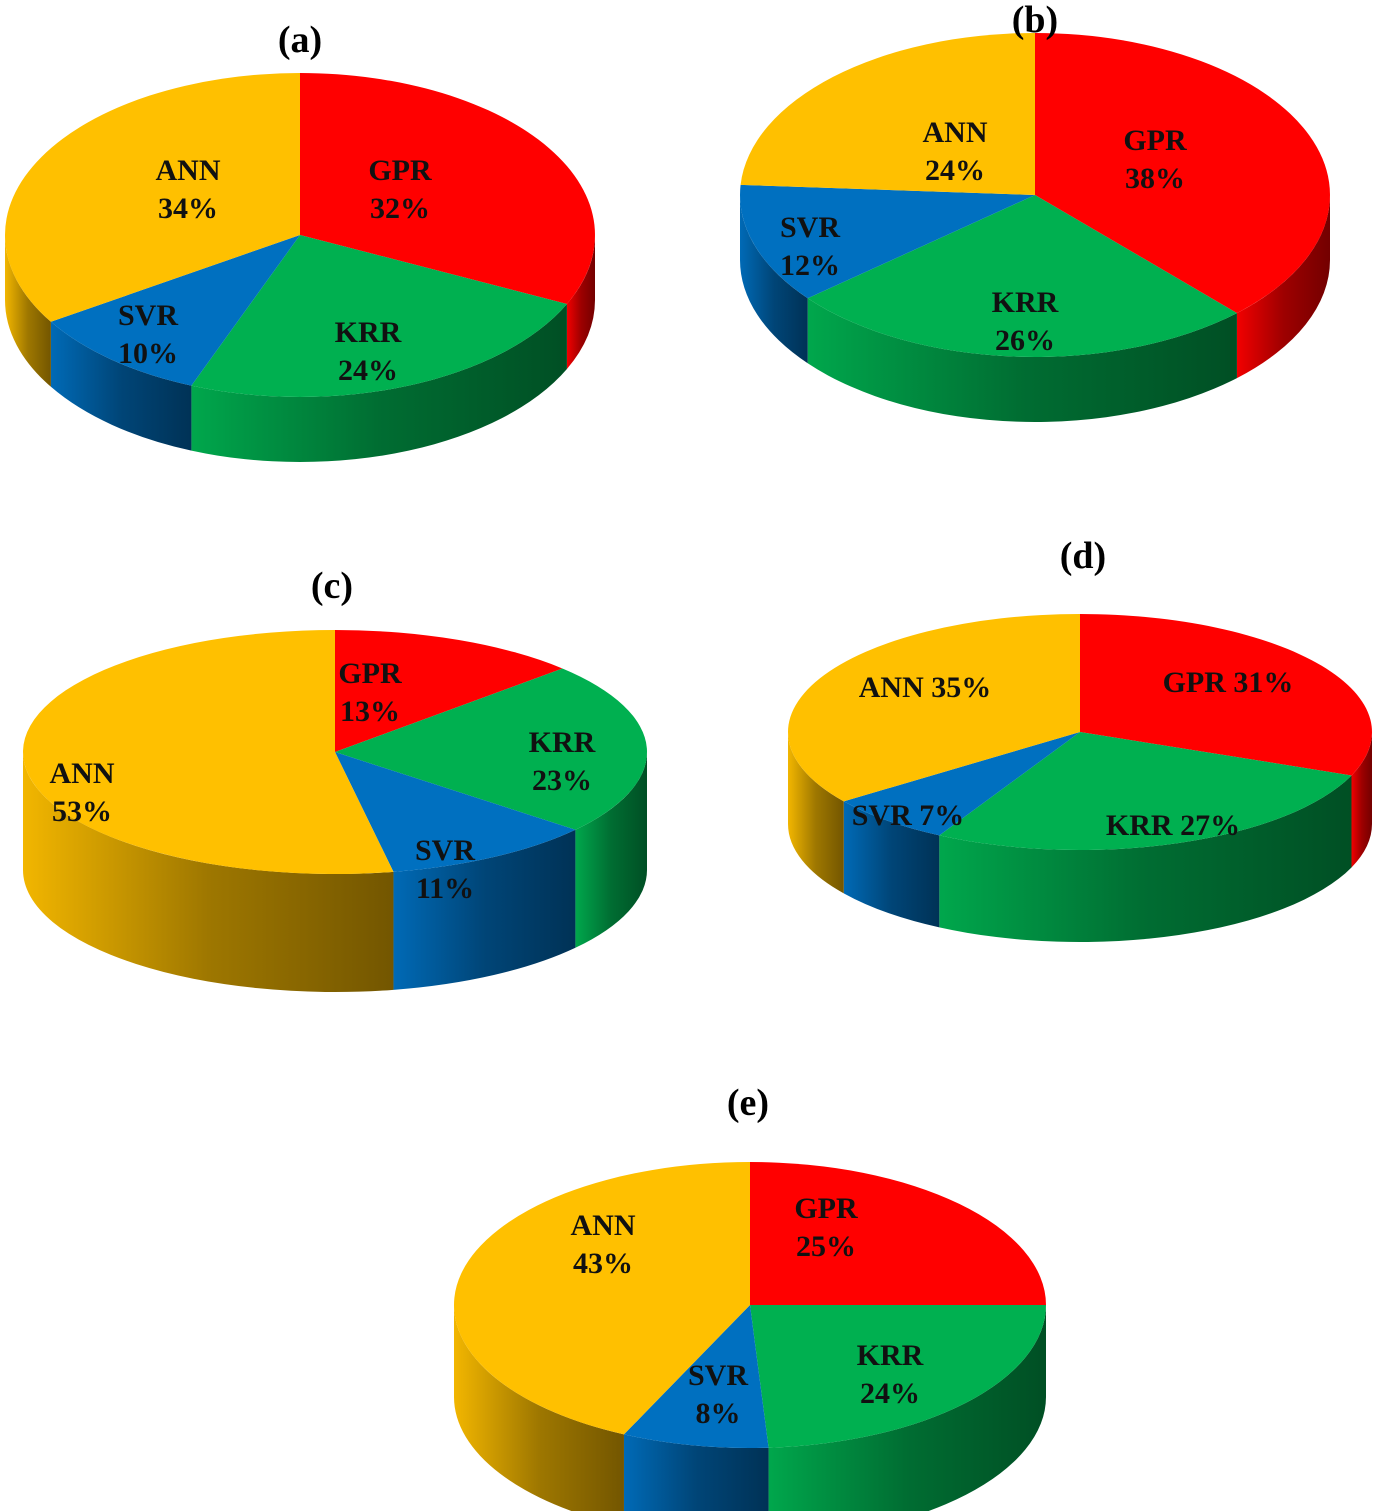  I want to click on pie-slice-svr-e, so click(696, 1377).